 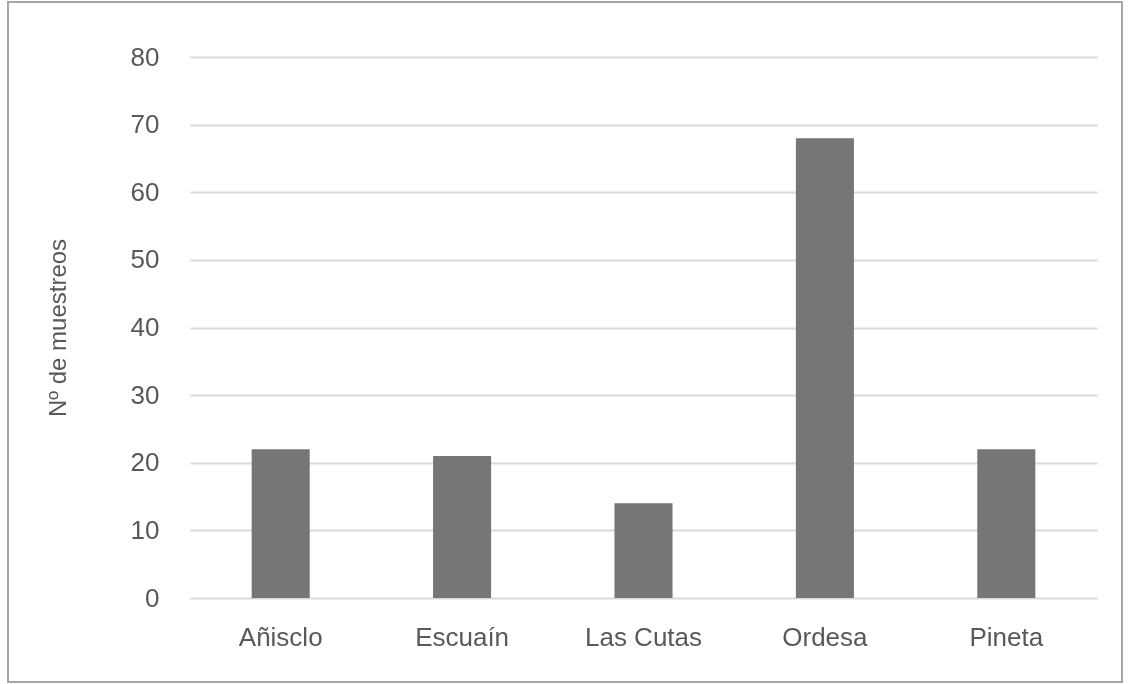 I want to click on y-tick-label: 10, so click(x=145, y=529).